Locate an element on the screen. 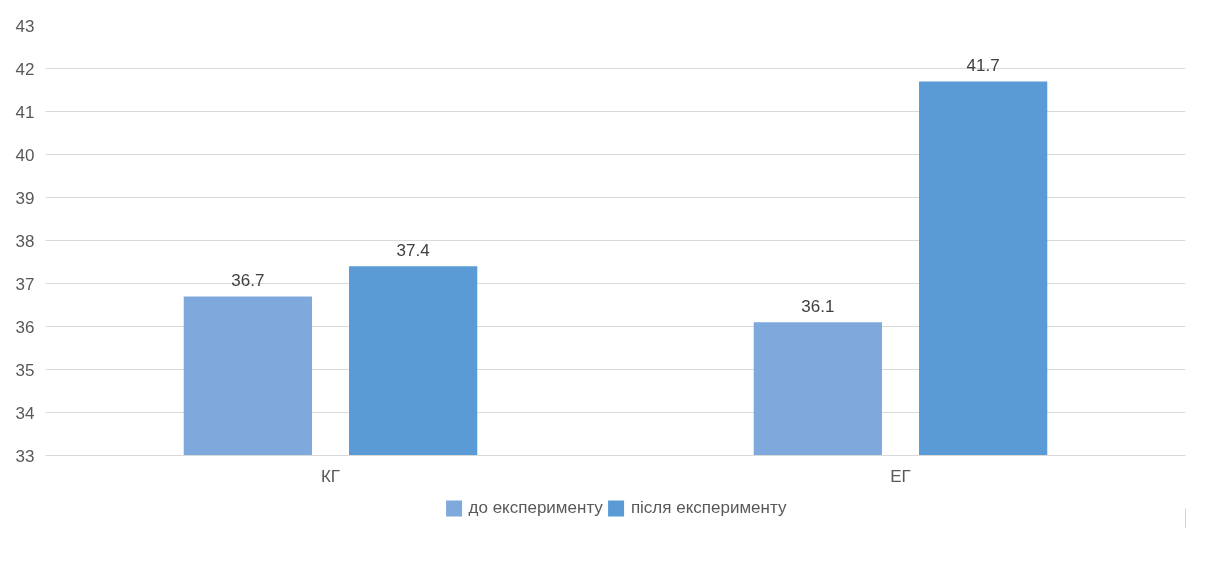 The height and width of the screenshot is (578, 1232). legend-label: до експерименту is located at coordinates (535, 508).